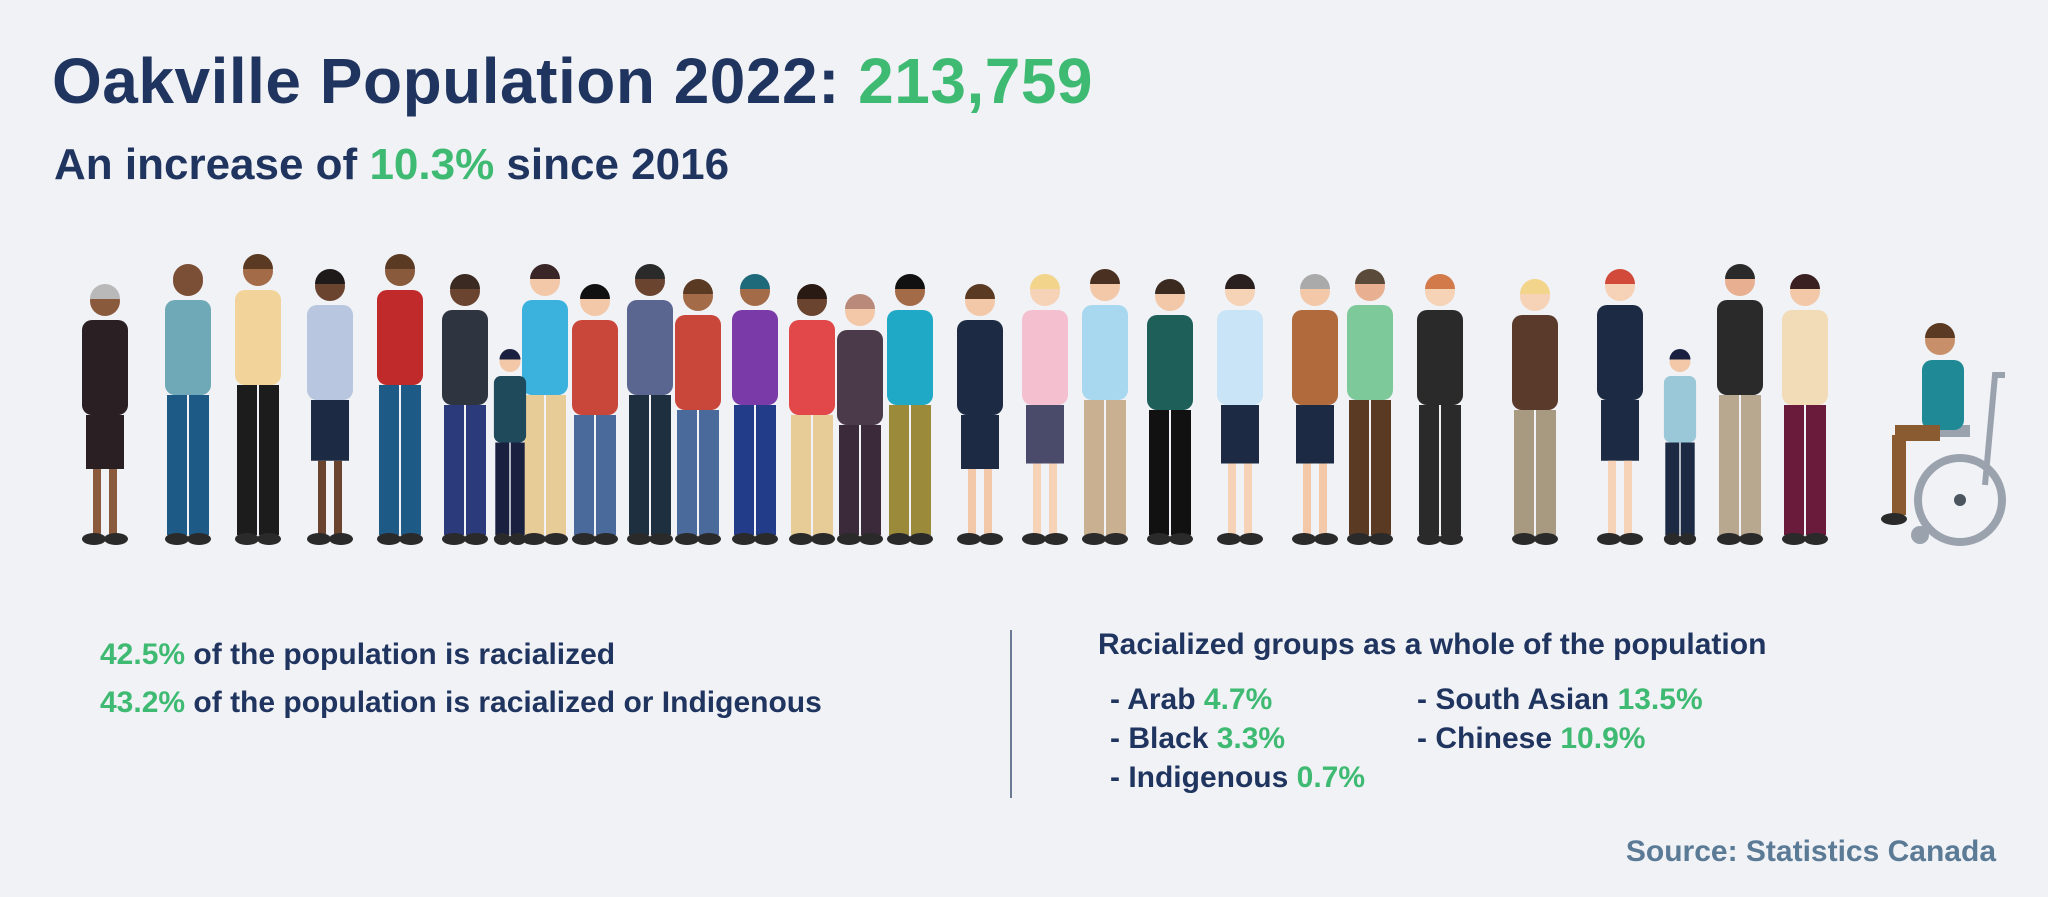 This screenshot has width=2048, height=897. I want to click on group-black: - Black 3.3%, so click(1197, 739).